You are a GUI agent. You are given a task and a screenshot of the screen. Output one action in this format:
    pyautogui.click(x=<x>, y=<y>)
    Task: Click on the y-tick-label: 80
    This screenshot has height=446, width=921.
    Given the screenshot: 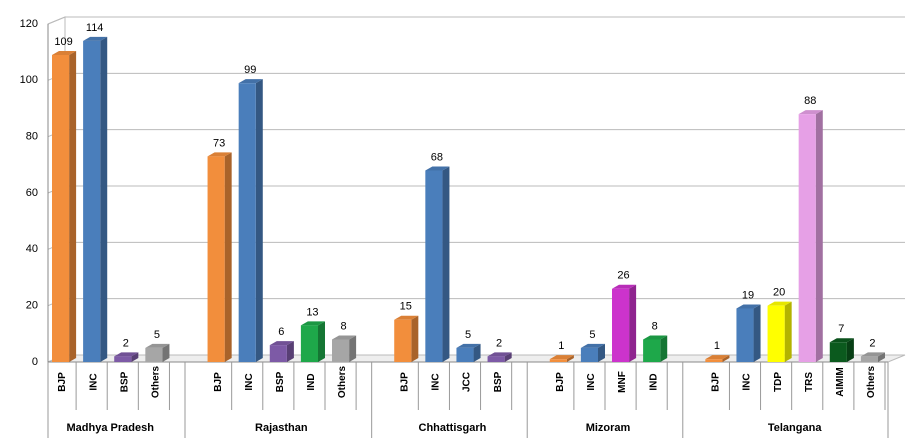 What is the action you would take?
    pyautogui.click(x=32, y=137)
    